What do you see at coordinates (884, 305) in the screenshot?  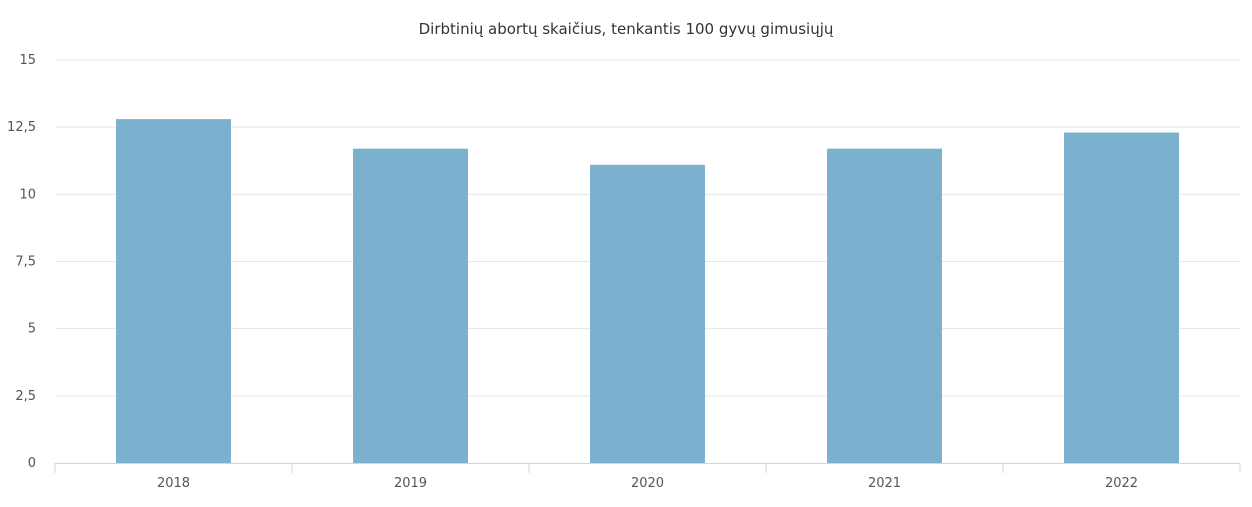 I see `bar-2021` at bounding box center [884, 305].